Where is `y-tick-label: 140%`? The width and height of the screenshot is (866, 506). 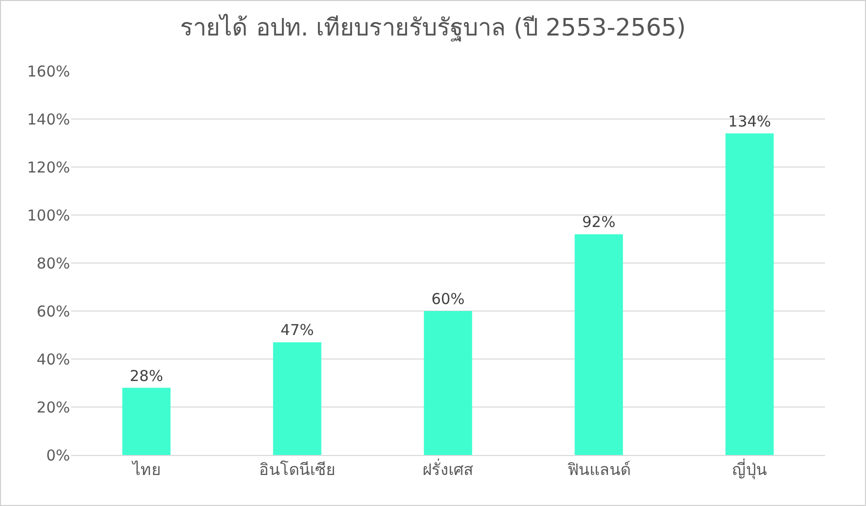
y-tick-label: 140% is located at coordinates (48, 119).